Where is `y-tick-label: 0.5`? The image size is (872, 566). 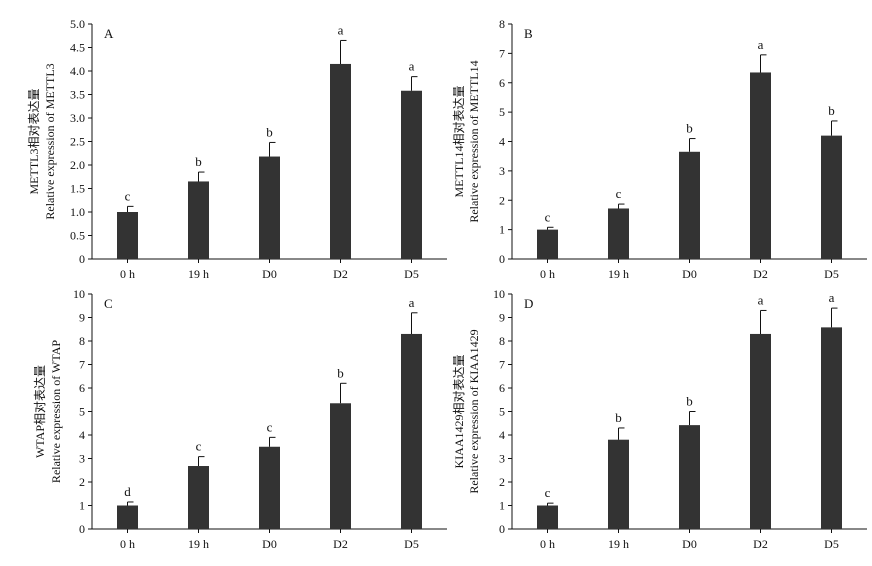 y-tick-label: 0.5 is located at coordinates (77, 236).